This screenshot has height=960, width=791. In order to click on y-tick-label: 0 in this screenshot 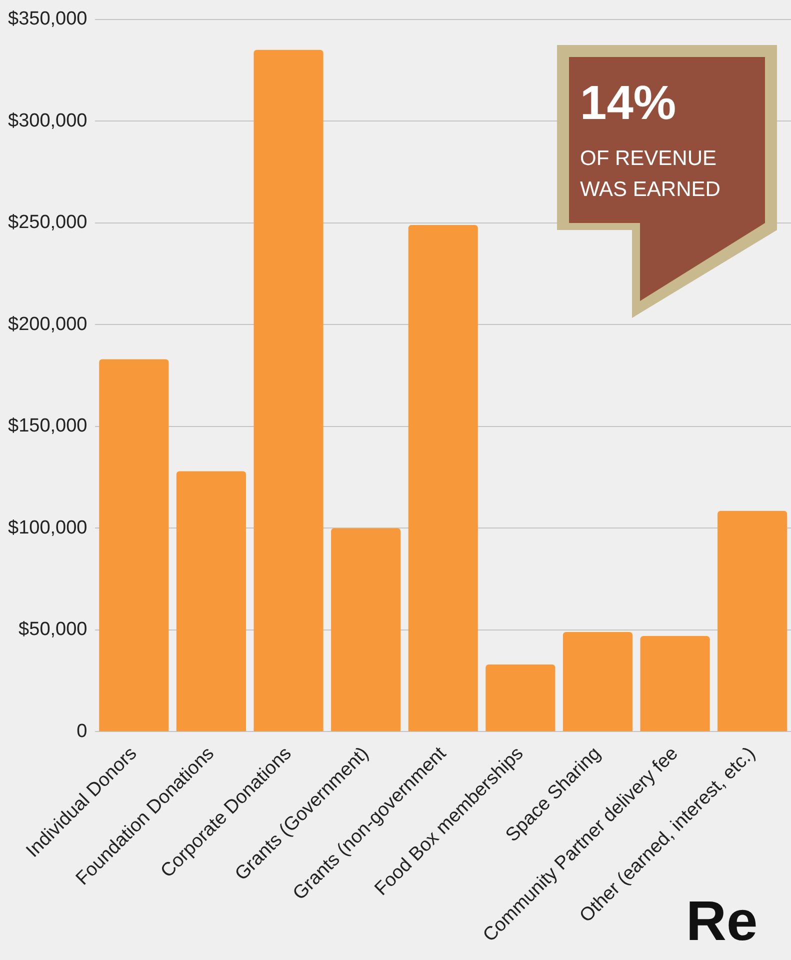, I will do `click(82, 731)`.